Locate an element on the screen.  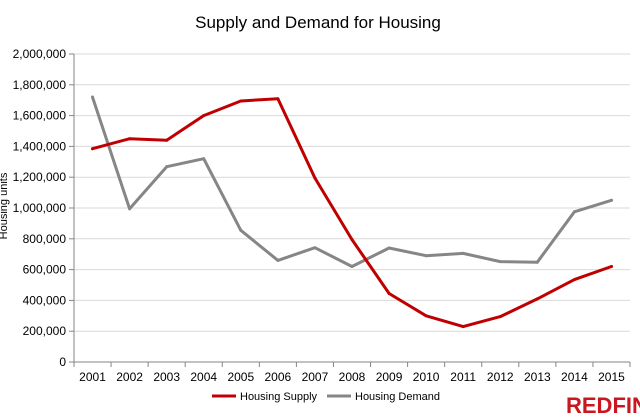
y-tick-label: 1,400,000 is located at coordinates (40, 146).